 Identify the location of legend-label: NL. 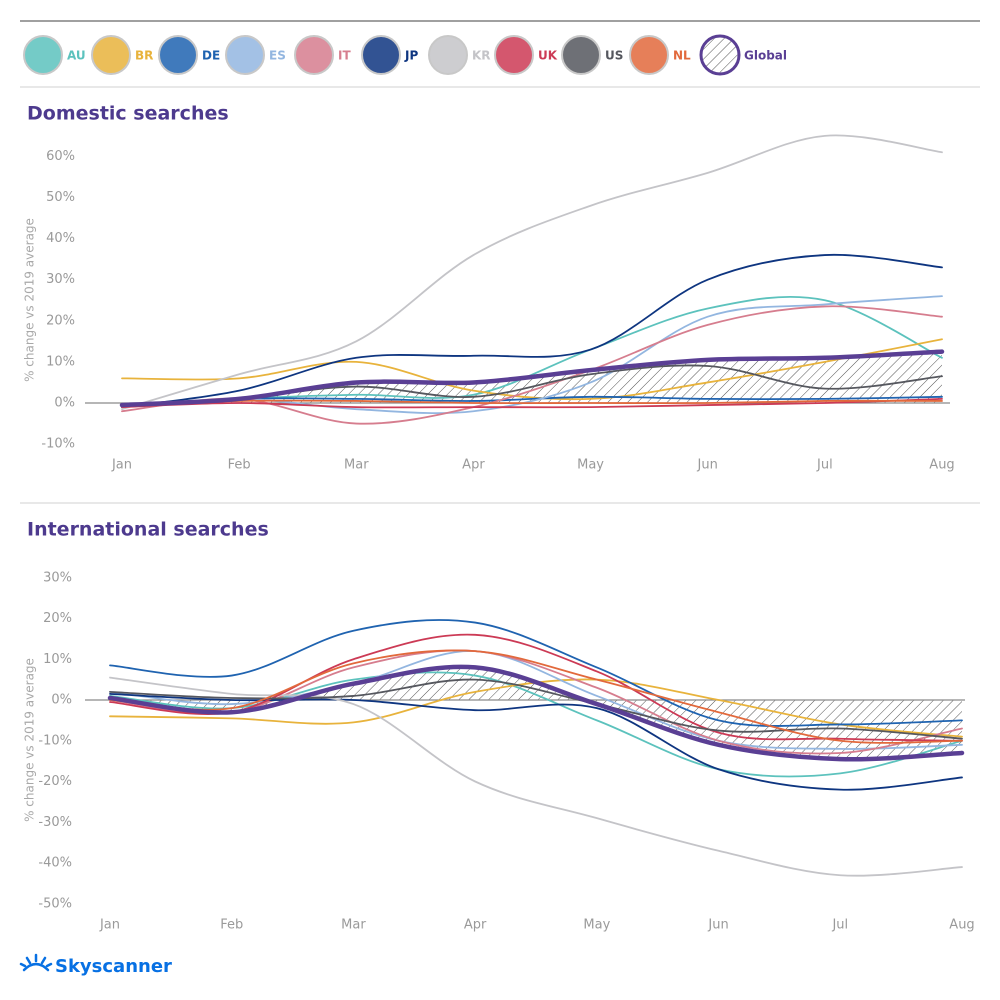
(682, 56).